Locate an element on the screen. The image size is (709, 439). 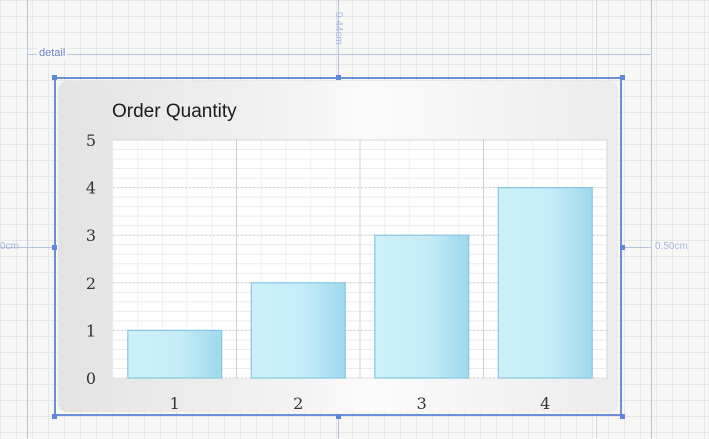
right-ruler-label: 0.50cm is located at coordinates (671, 246).